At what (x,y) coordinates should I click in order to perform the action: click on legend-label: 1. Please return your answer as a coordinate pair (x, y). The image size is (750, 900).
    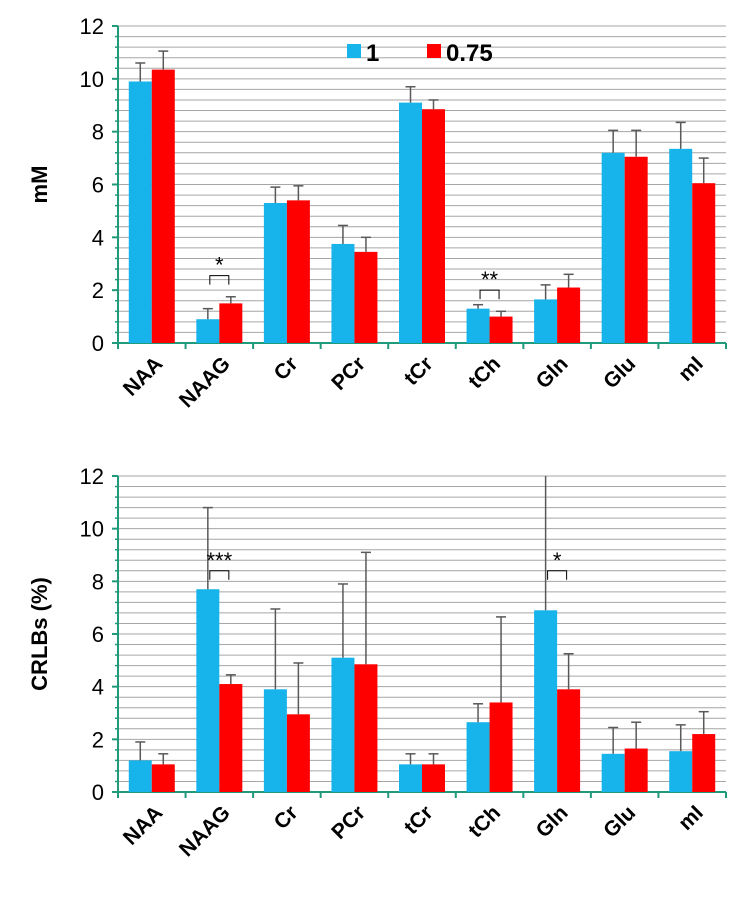
    Looking at the image, I should click on (372, 53).